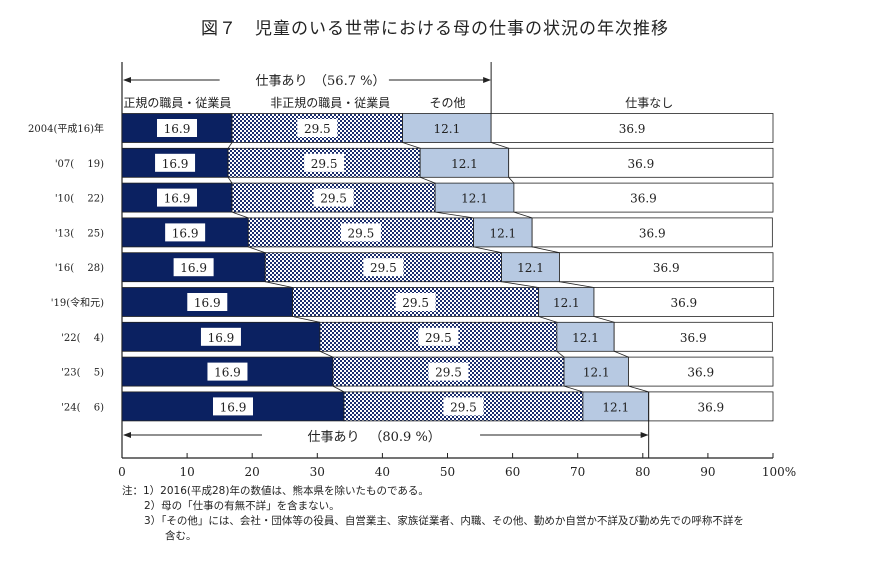 Image resolution: width=870 pixels, height=562 pixels. What do you see at coordinates (707, 472) in the screenshot?
I see `x-tick-label: 90` at bounding box center [707, 472].